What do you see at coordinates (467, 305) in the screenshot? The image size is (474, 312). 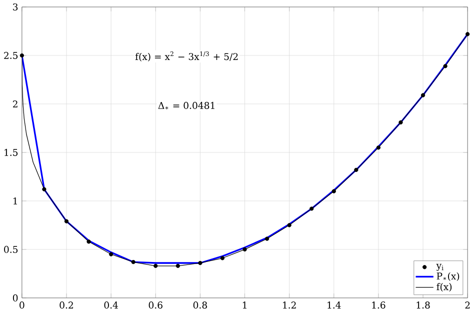 I see `x-tick-label: 2` at bounding box center [467, 305].